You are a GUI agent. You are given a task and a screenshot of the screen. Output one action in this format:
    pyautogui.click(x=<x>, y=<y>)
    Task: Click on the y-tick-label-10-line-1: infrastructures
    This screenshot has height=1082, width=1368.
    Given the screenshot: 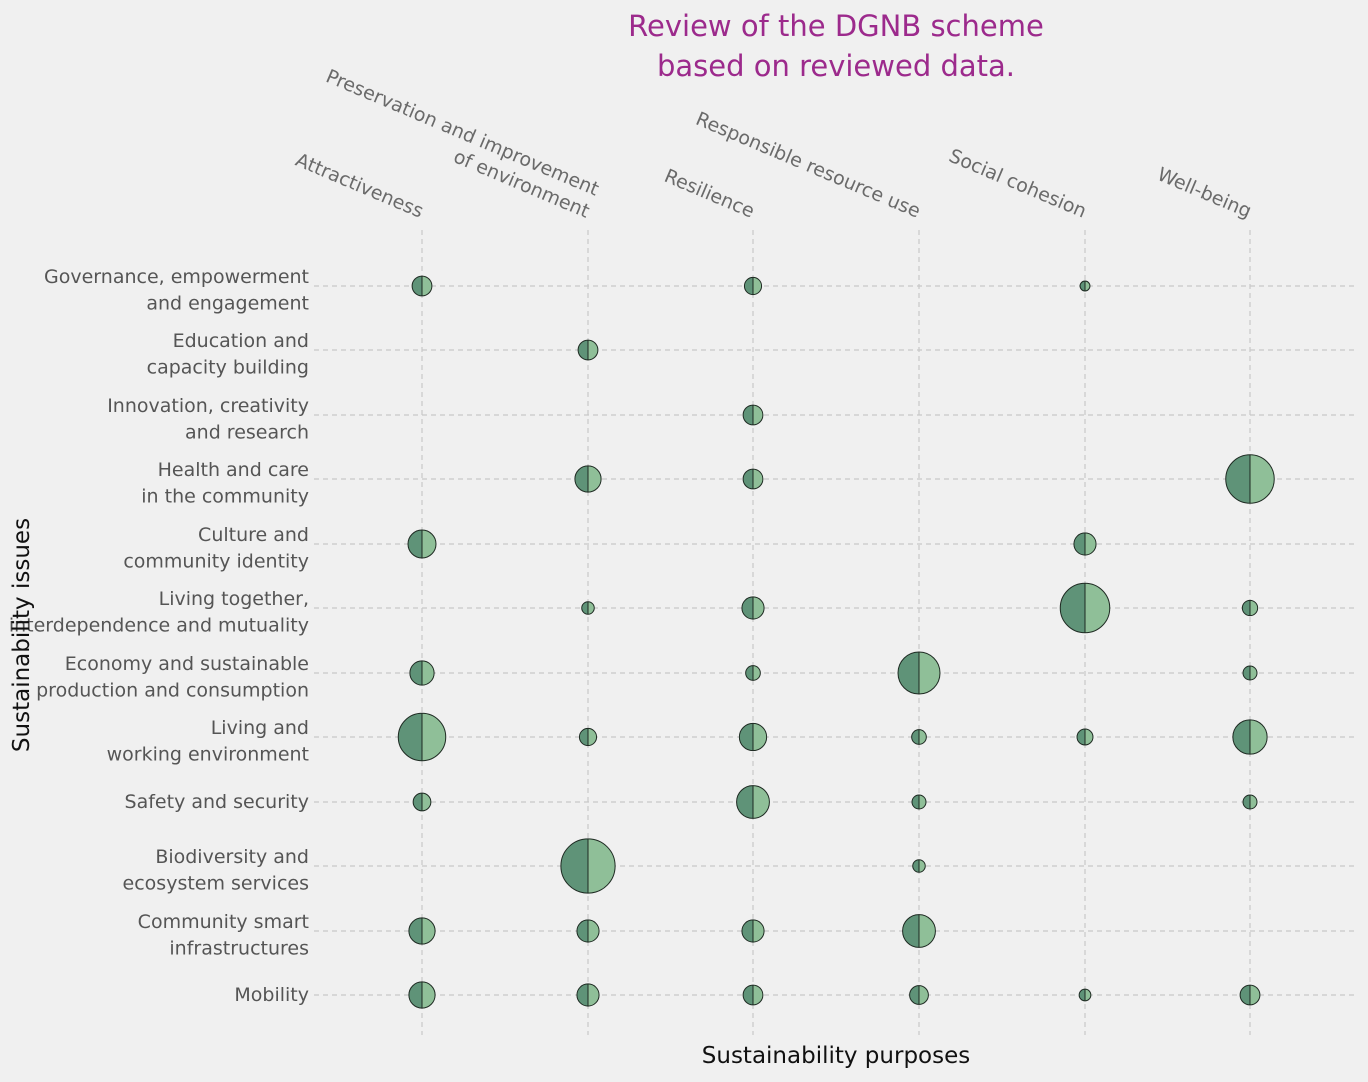 What is the action you would take?
    pyautogui.click(x=239, y=949)
    